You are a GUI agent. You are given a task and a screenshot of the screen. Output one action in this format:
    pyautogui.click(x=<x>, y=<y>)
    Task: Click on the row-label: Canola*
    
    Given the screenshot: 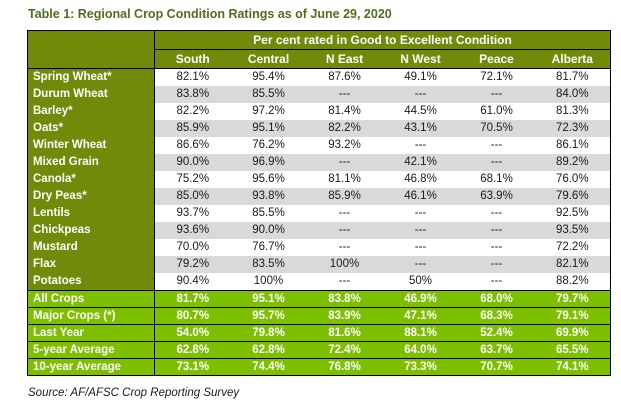 What is the action you would take?
    pyautogui.click(x=91, y=179)
    